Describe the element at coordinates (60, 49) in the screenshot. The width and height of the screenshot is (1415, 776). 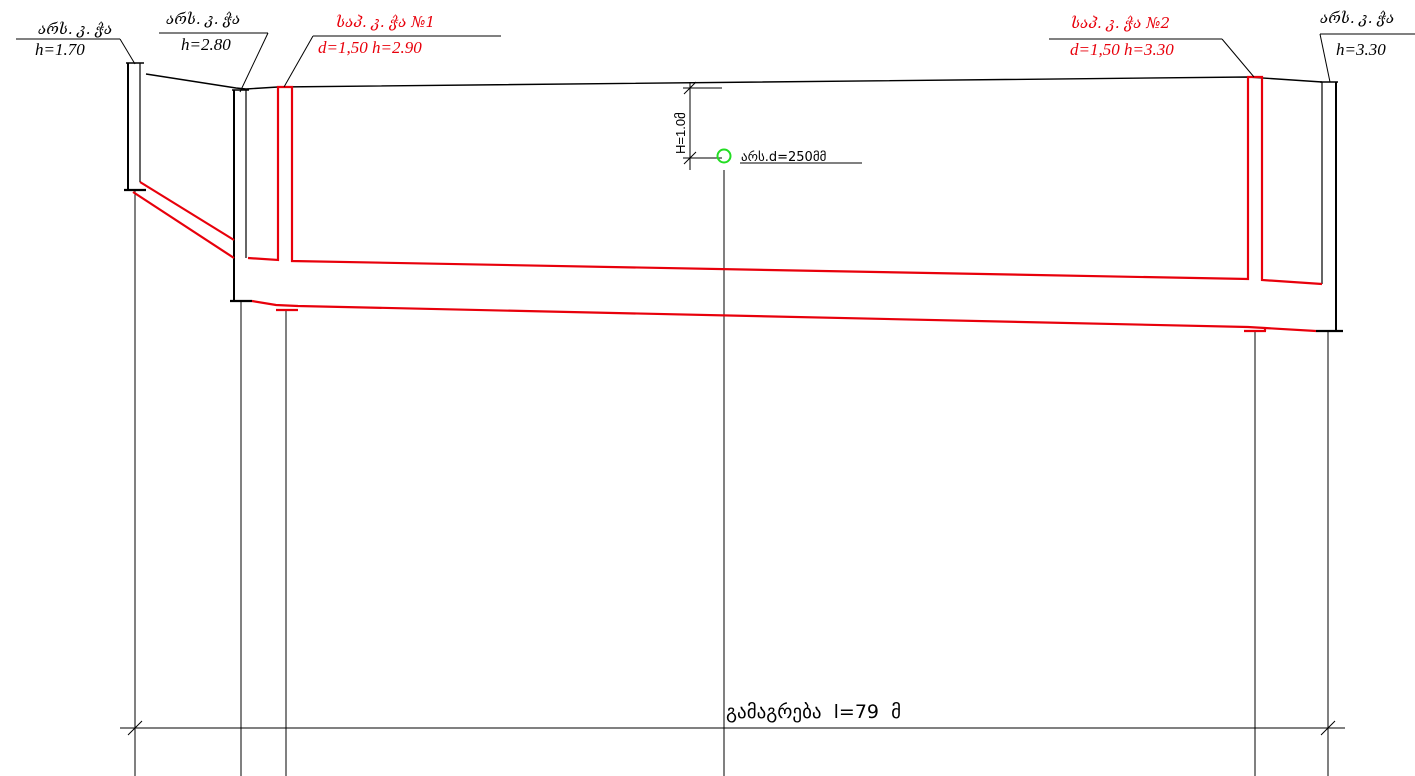
I see `well-subtitle: h=1.70` at that location.